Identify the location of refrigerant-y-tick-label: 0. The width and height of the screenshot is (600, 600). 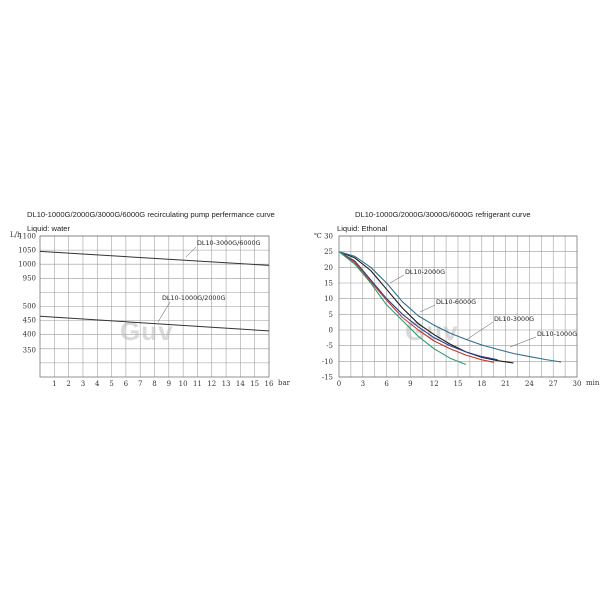
(331, 331).